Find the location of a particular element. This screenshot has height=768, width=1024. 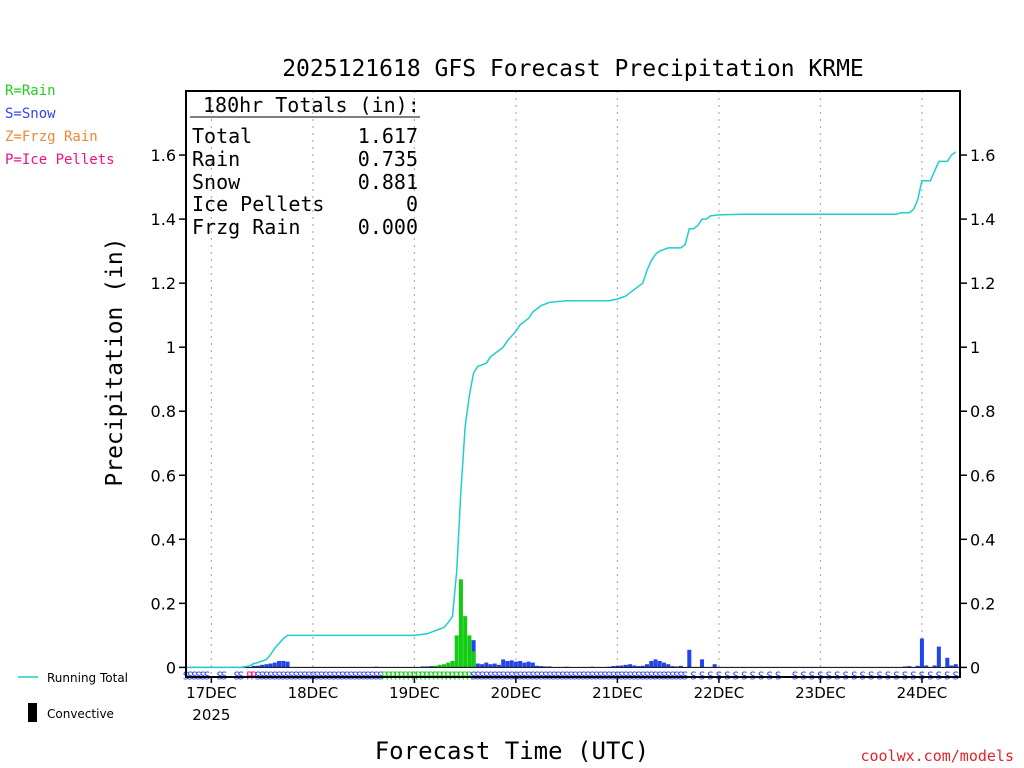

ptype-mark-46: R is located at coordinates (401, 675).